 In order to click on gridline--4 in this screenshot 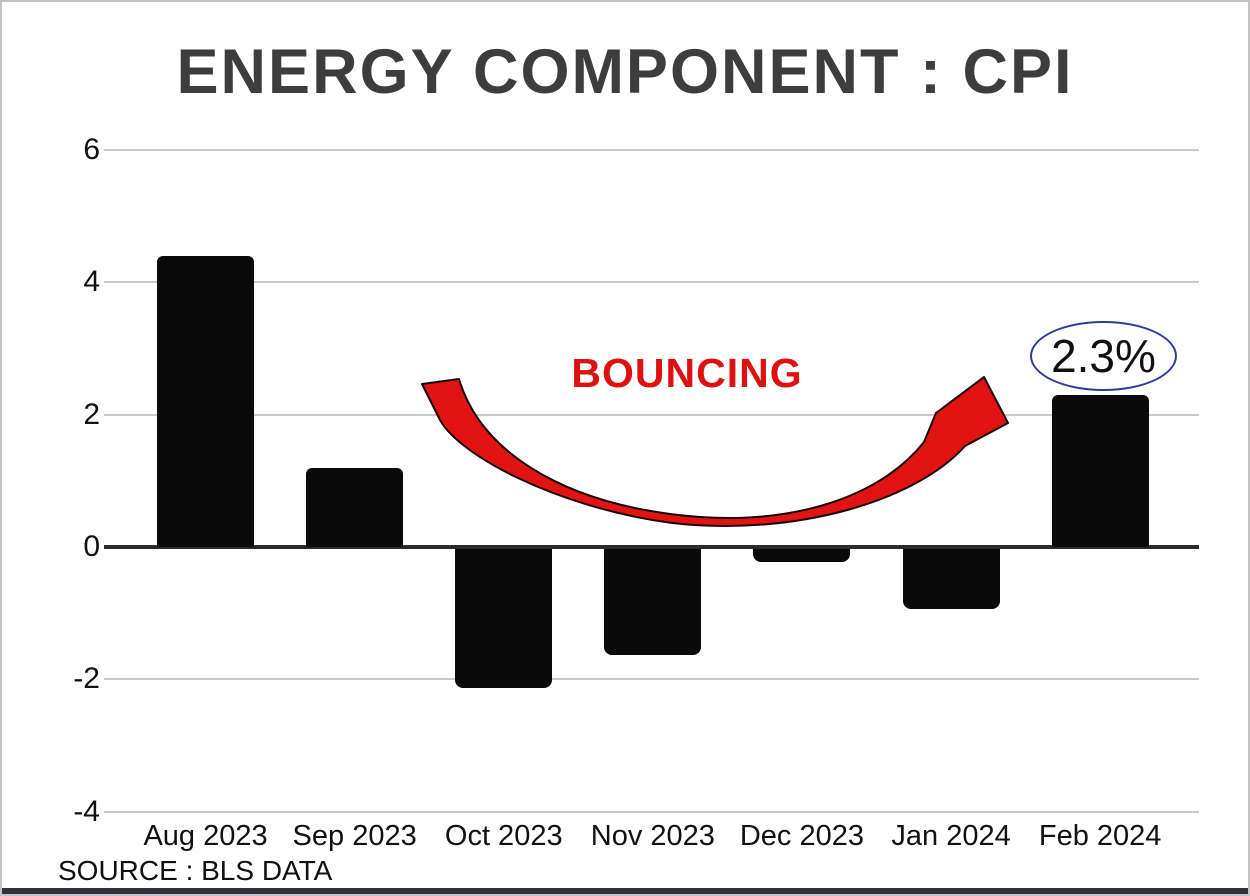, I will do `click(651, 811)`.